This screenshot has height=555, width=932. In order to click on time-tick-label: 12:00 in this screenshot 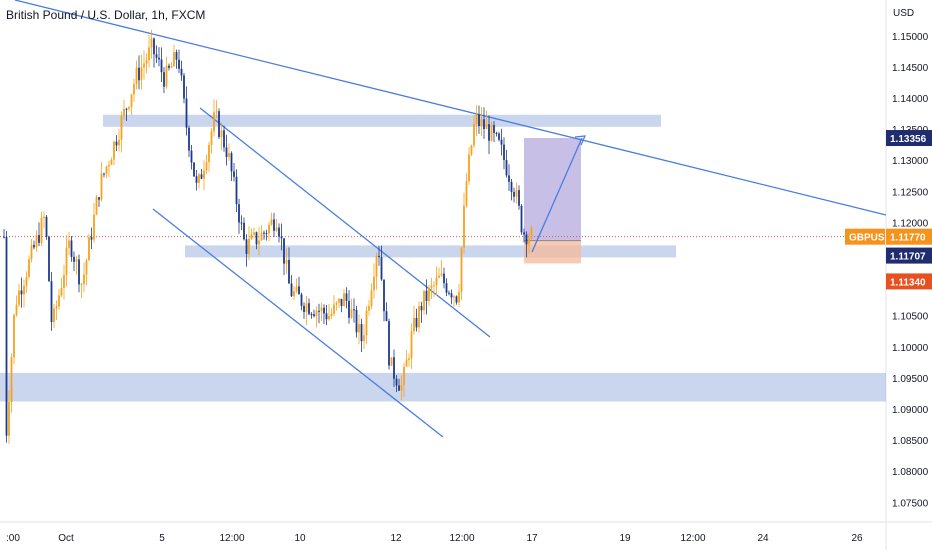, I will do `click(231, 538)`.